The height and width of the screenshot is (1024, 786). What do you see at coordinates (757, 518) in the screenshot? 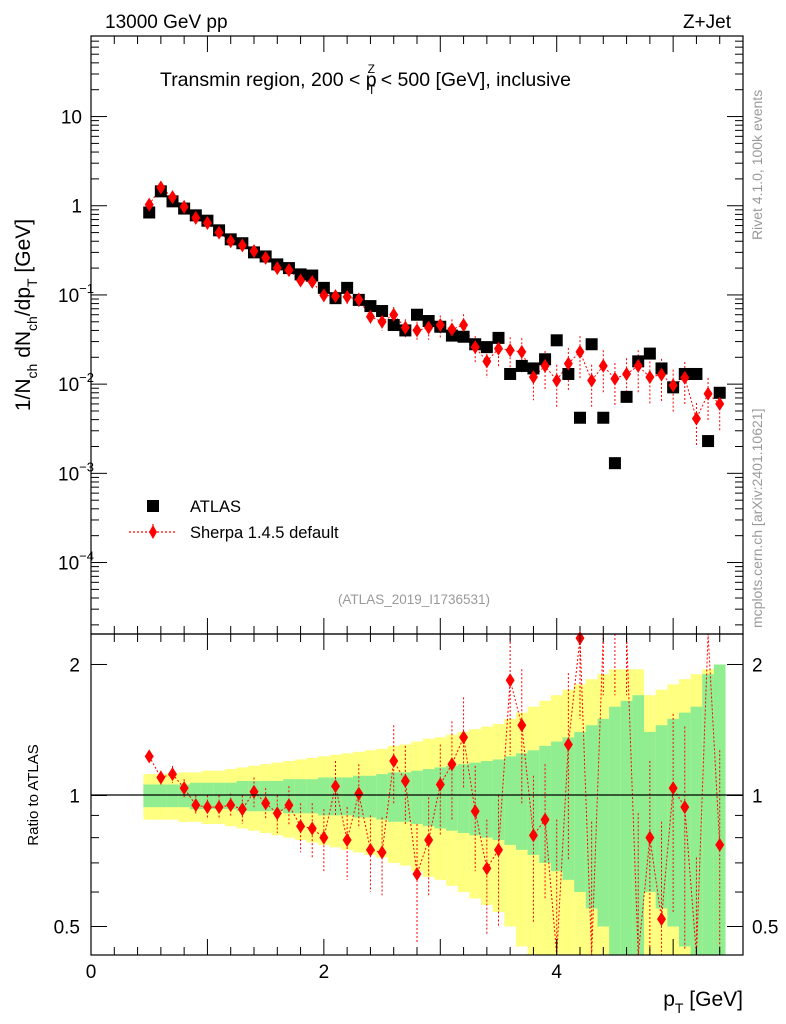
I see `mcplots-watermark: mcplots.cern.ch [arXiv:2401.10621]` at bounding box center [757, 518].